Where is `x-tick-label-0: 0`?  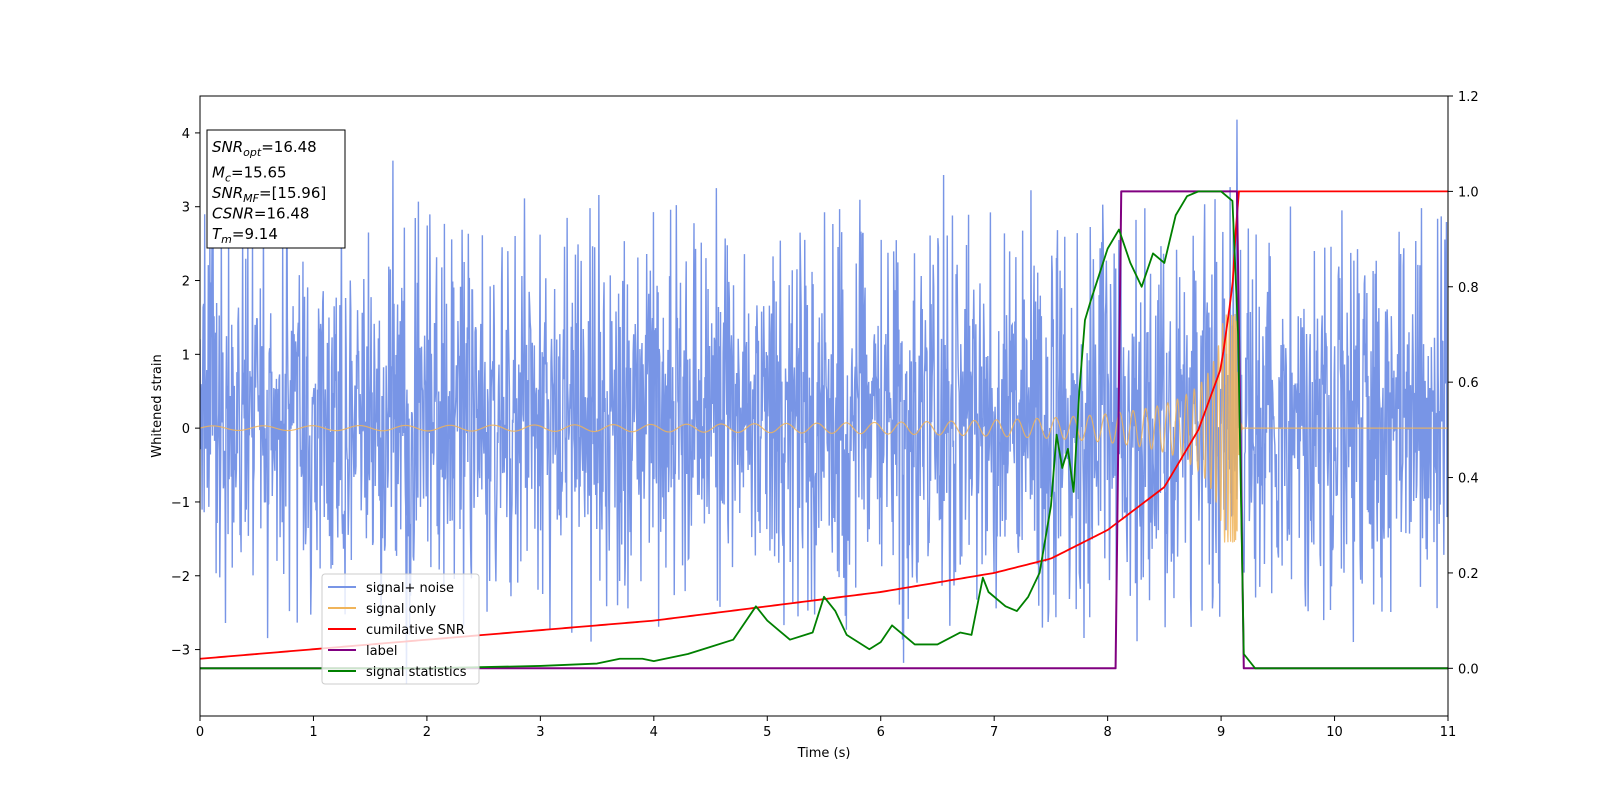
x-tick-label-0: 0 is located at coordinates (200, 732).